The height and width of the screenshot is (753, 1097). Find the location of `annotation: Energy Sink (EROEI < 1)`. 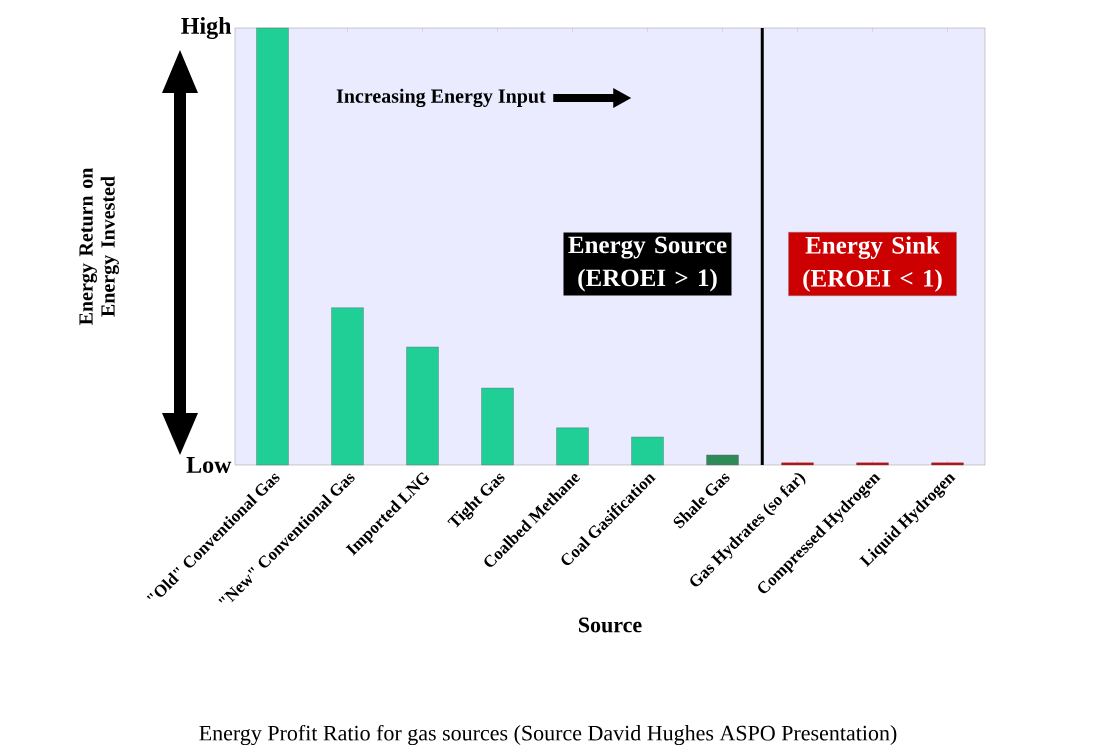

annotation: Energy Sink (EROEI < 1) is located at coordinates (872, 264).